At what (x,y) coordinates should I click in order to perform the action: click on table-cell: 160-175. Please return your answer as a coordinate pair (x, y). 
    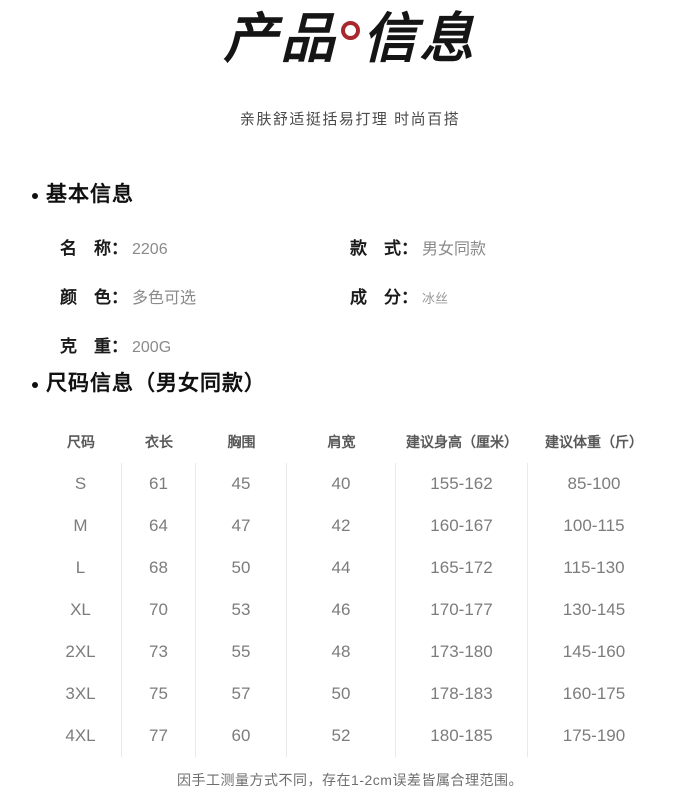
    Looking at the image, I should click on (594, 693).